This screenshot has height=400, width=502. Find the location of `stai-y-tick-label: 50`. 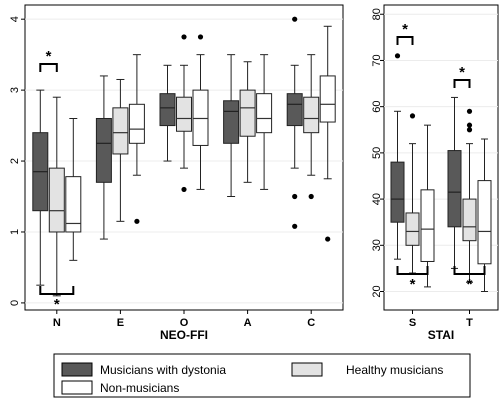

stai-y-tick-label: 50 is located at coordinates (377, 153).